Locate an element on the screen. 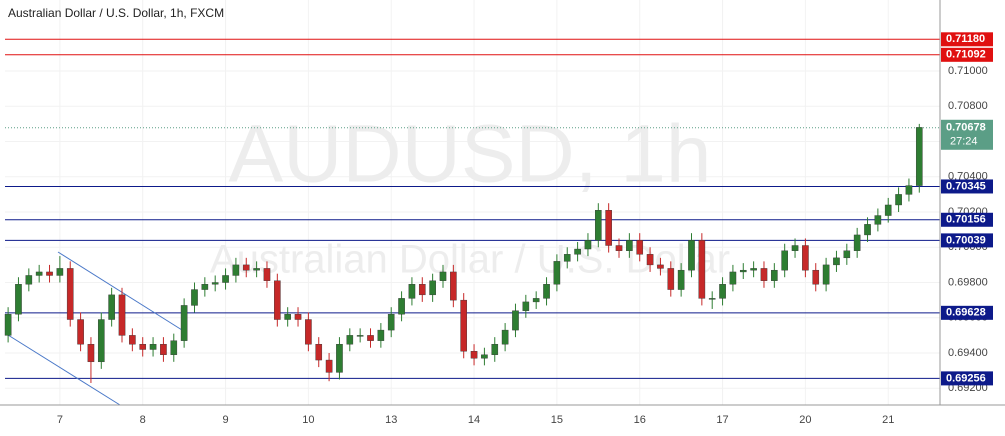 This screenshot has width=1005, height=436. x-tick-label: 15 is located at coordinates (557, 420).